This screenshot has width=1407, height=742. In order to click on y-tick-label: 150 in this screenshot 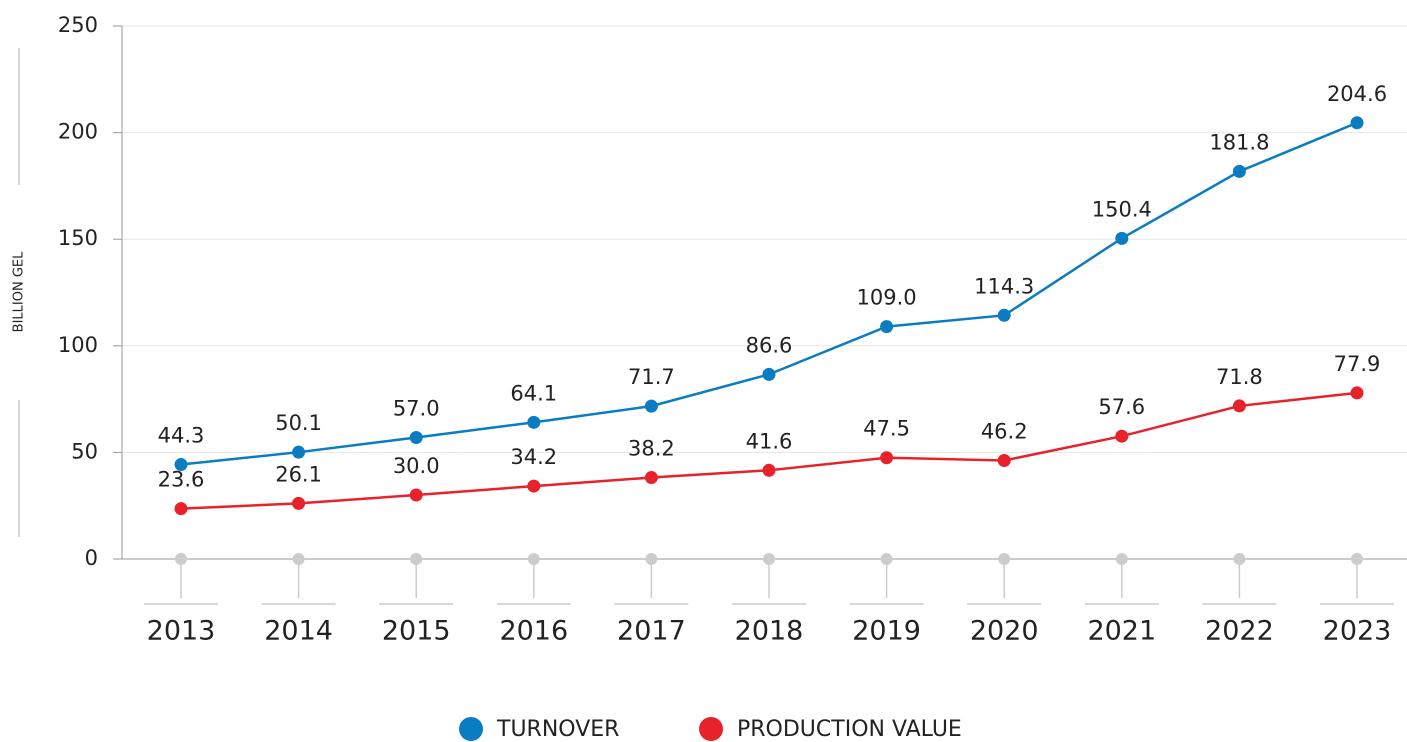, I will do `click(78, 238)`.